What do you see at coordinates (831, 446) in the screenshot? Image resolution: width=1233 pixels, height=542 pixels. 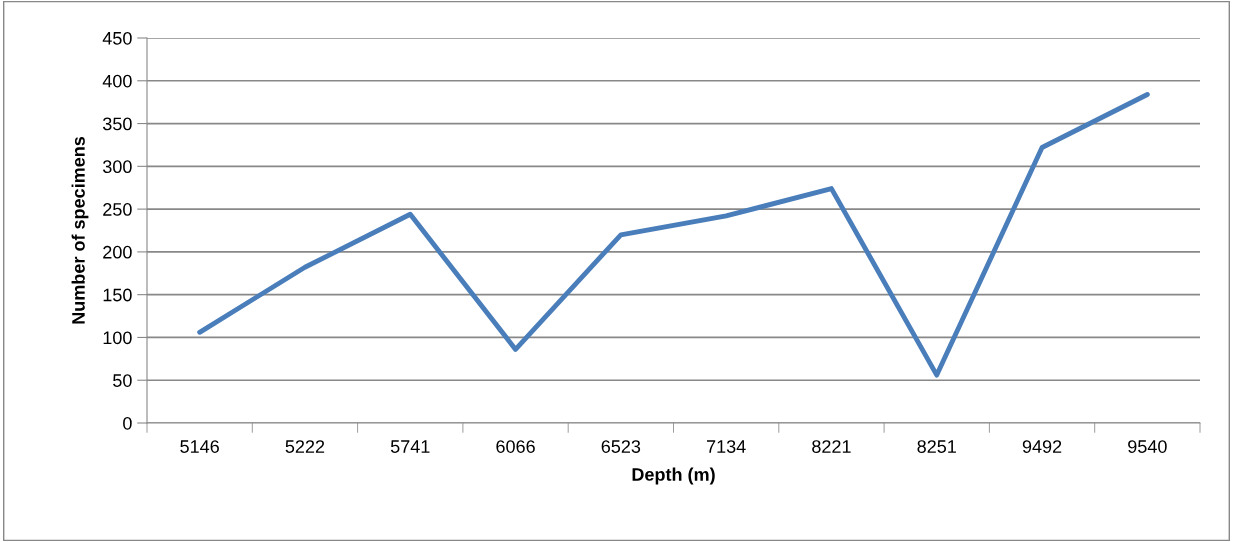 I see `x-tick-label: 8221` at bounding box center [831, 446].